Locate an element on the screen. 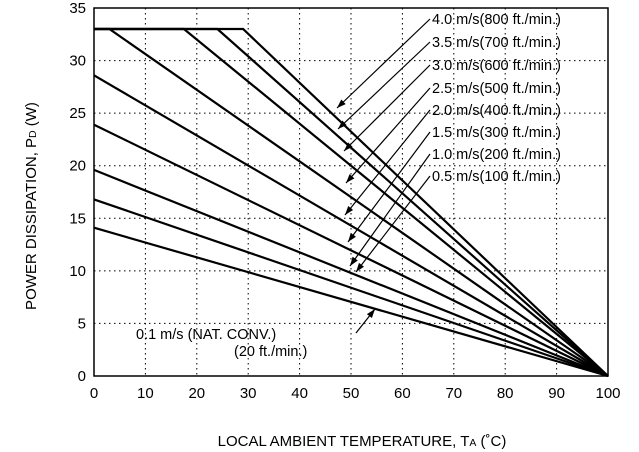  curve-label-6: 1.5 m/s(300 ft./min.) is located at coordinates (496, 133).